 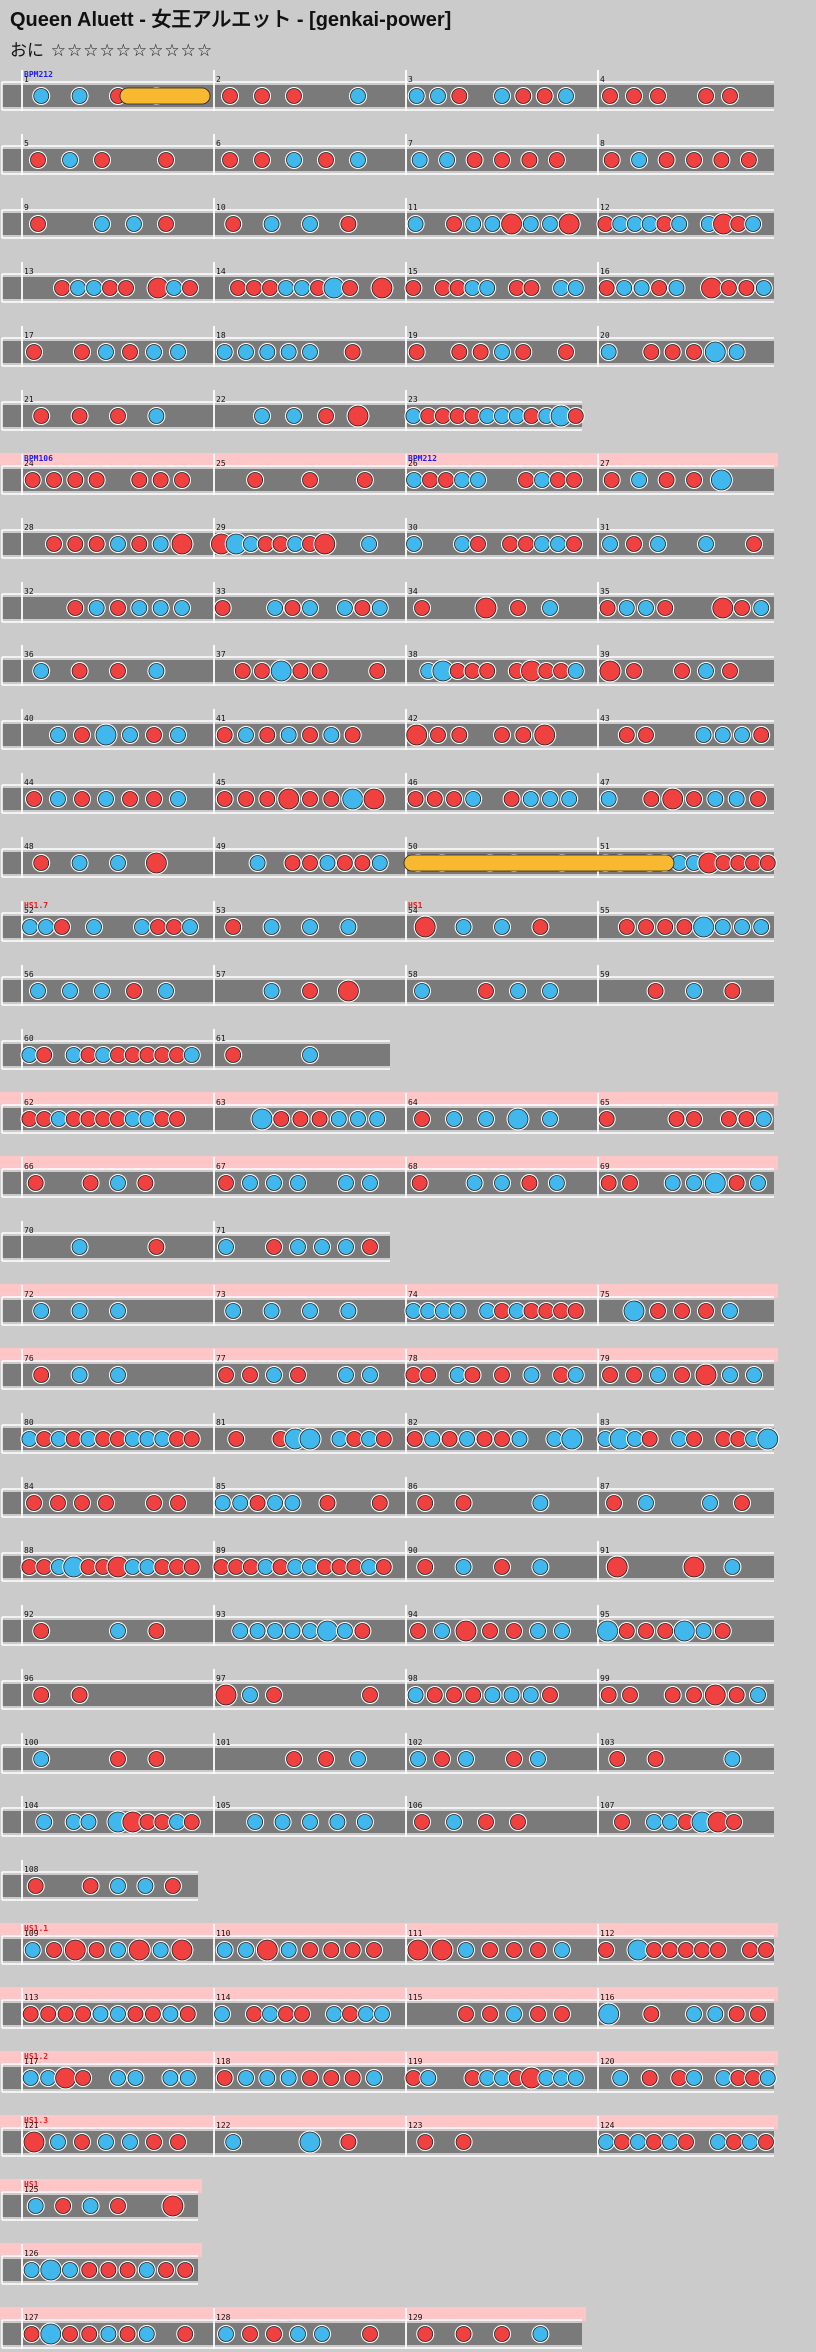 I want to click on measure-number: 76, so click(x=29, y=1358).